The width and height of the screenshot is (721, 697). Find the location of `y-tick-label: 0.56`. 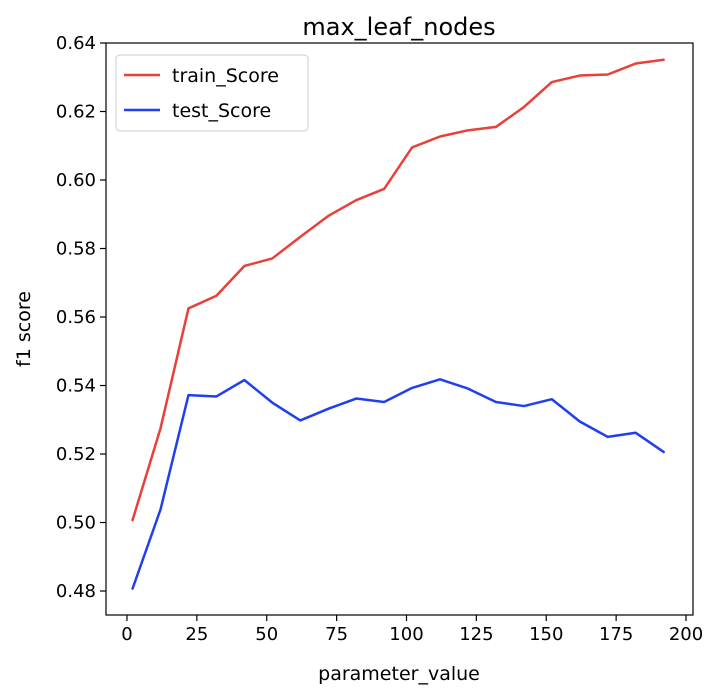

y-tick-label: 0.56 is located at coordinates (76, 317).